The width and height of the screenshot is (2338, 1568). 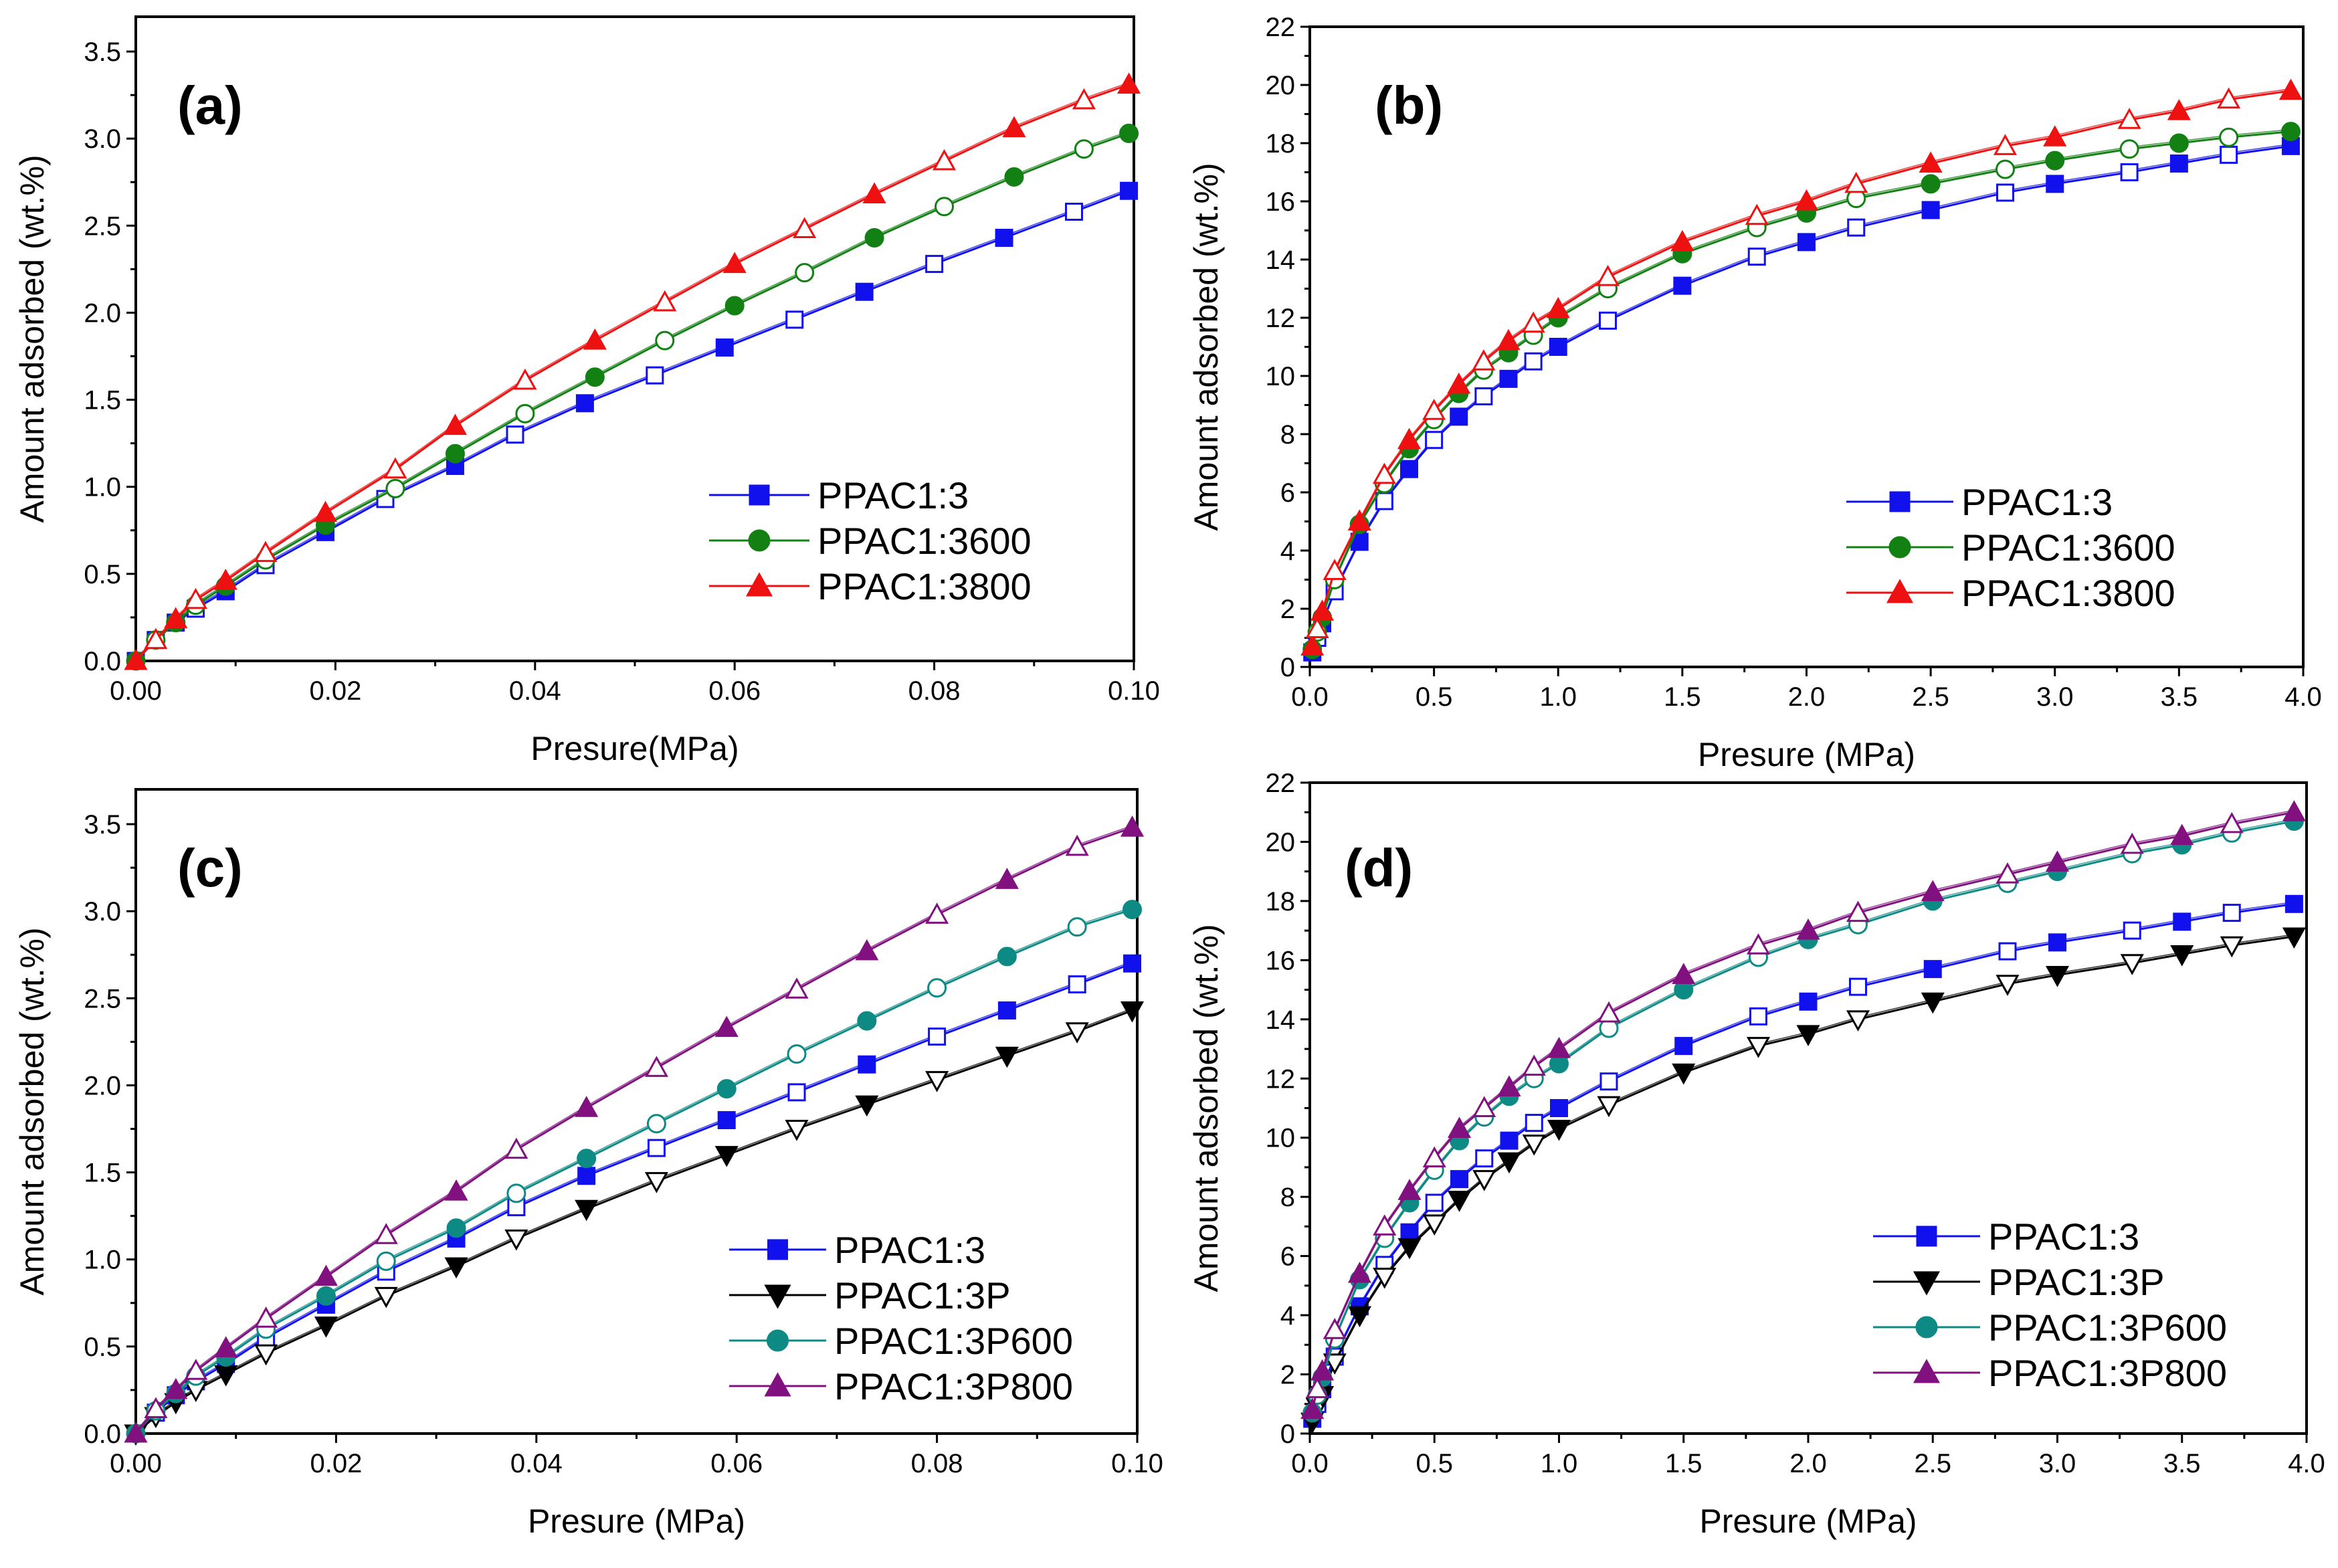 I want to click on legend-label: PPAC1:3800, so click(x=924, y=586).